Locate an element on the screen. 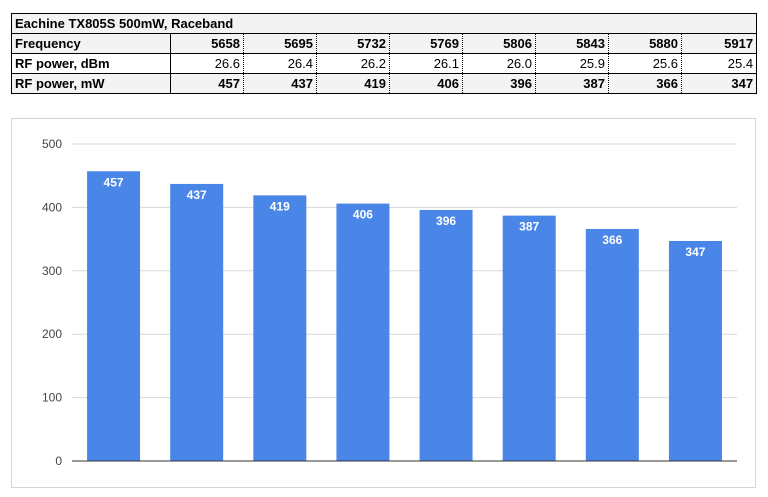 The width and height of the screenshot is (768, 497). y-tick-label: 400 is located at coordinates (52, 207).